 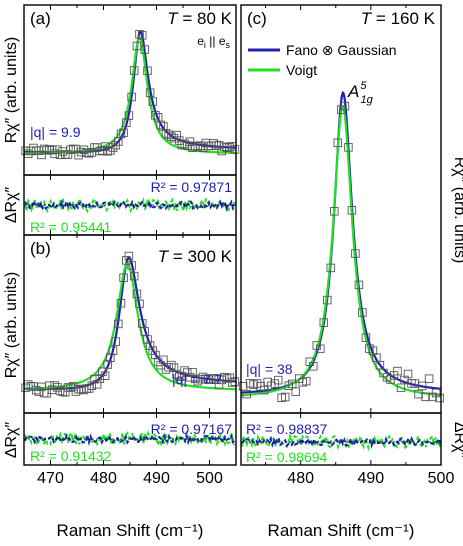 What do you see at coordinates (199, 18) in the screenshot?
I see `temperature-label-a: T = 80 K` at bounding box center [199, 18].